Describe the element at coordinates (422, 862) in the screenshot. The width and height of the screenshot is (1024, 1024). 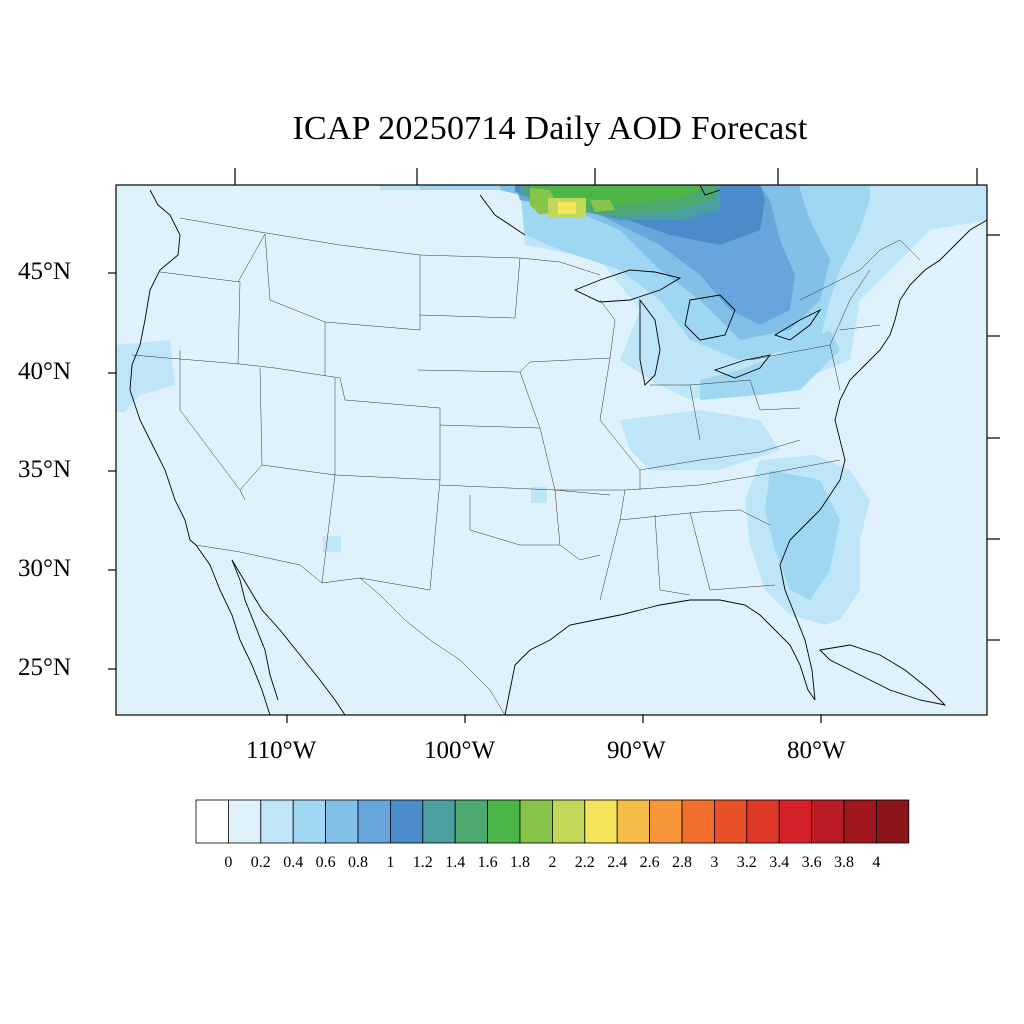
I see `colorbar-tick-label: 1.2` at that location.